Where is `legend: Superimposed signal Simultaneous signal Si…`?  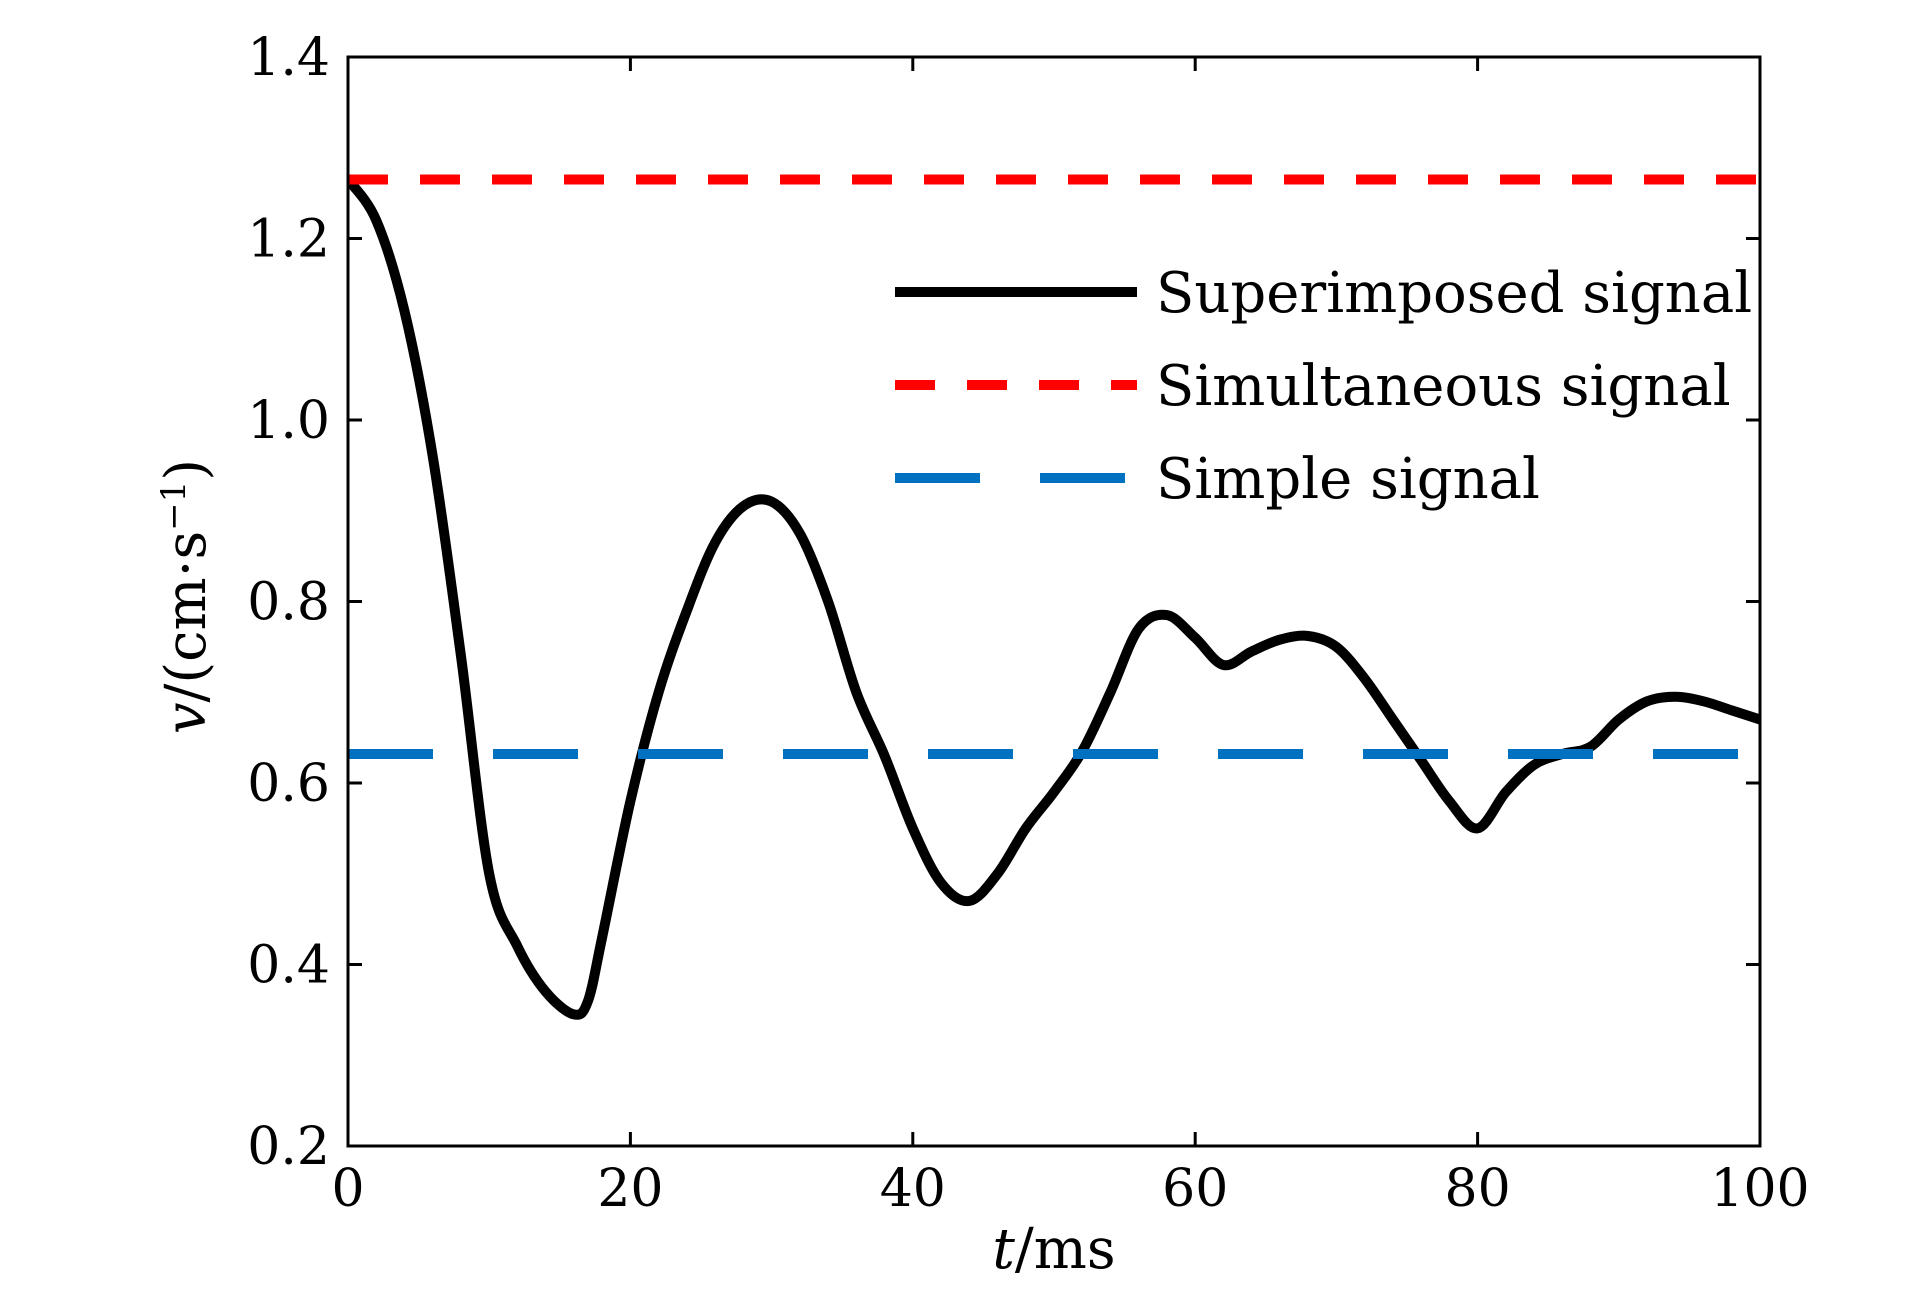
legend: Superimposed signal Simultaneous signal Si… is located at coordinates (1323, 386).